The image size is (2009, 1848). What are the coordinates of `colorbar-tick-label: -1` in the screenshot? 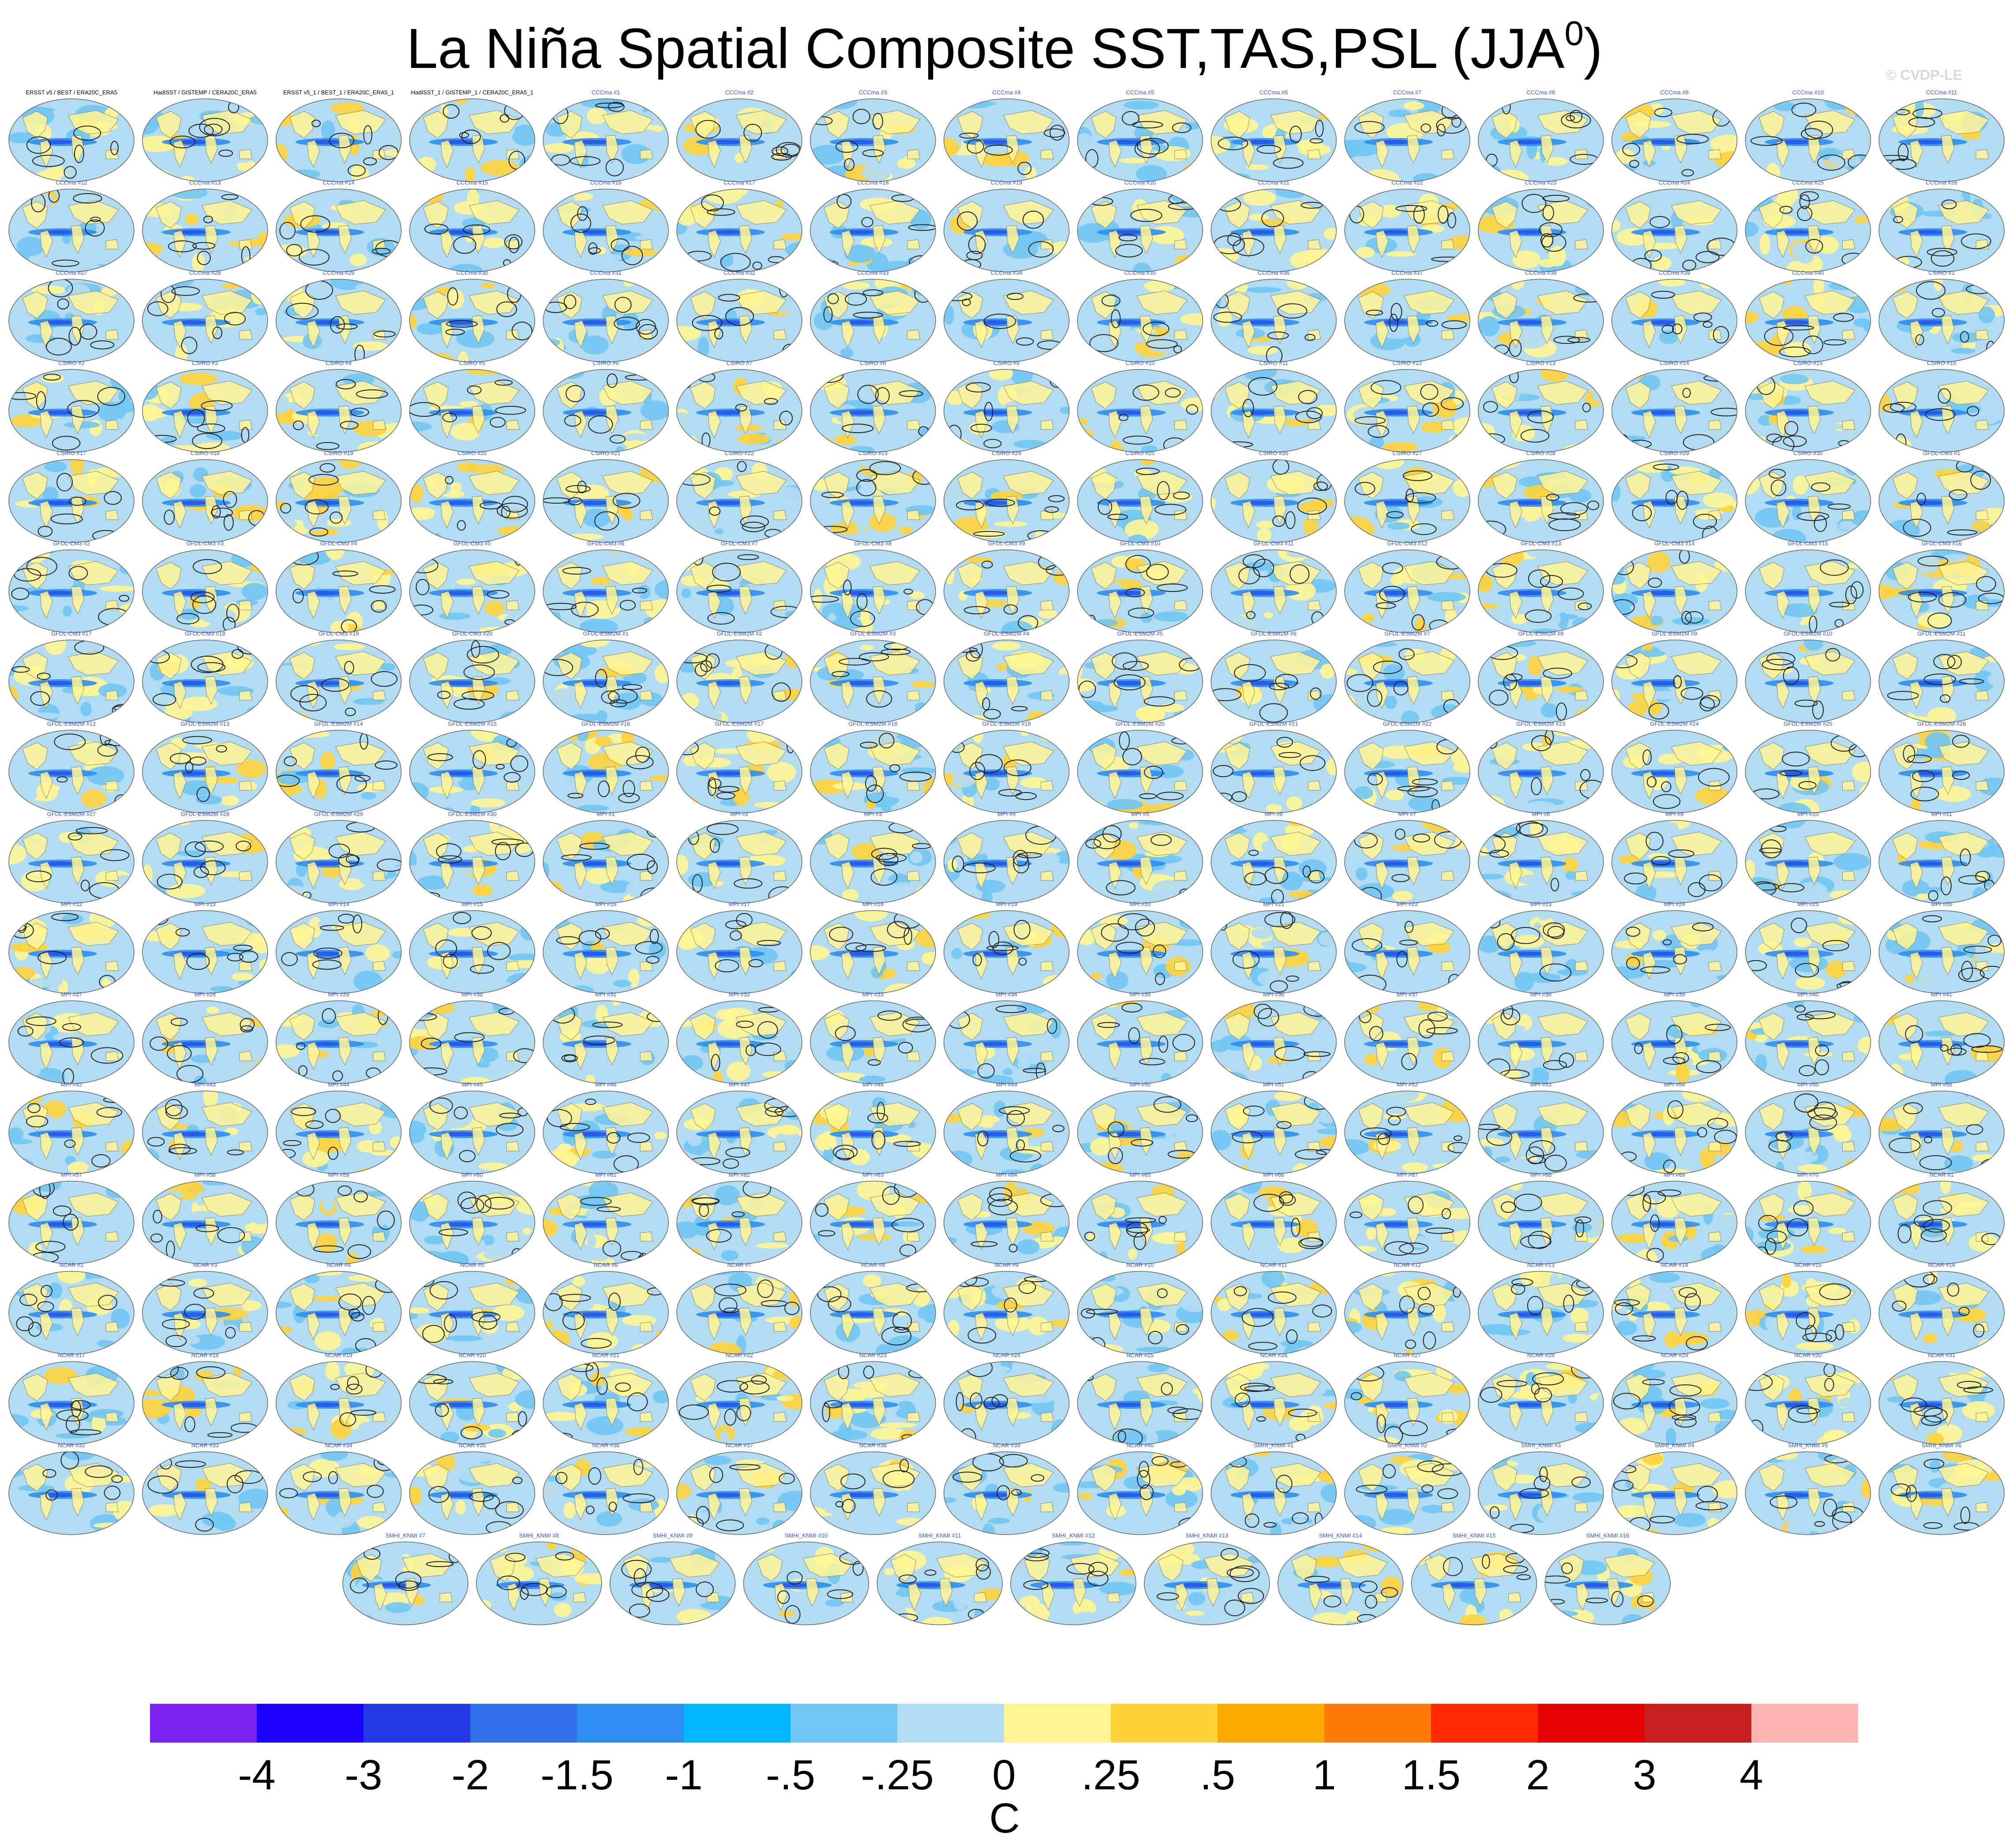 It's located at (684, 1775).